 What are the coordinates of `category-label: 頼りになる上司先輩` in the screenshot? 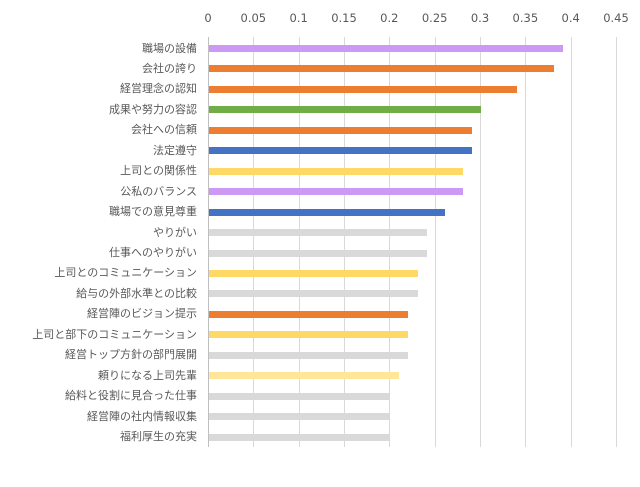 It's located at (147, 375).